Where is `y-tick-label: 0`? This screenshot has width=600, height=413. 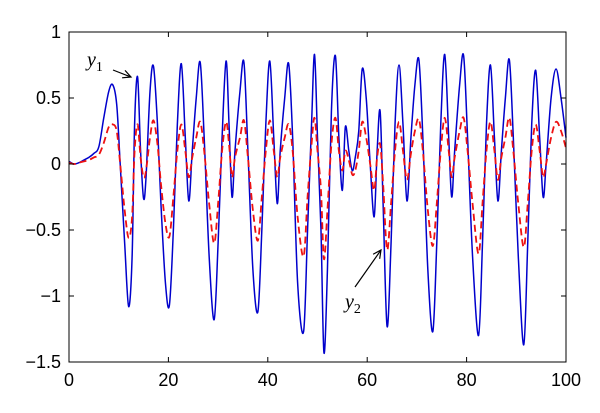
y-tick-label: 0 is located at coordinates (56, 164).